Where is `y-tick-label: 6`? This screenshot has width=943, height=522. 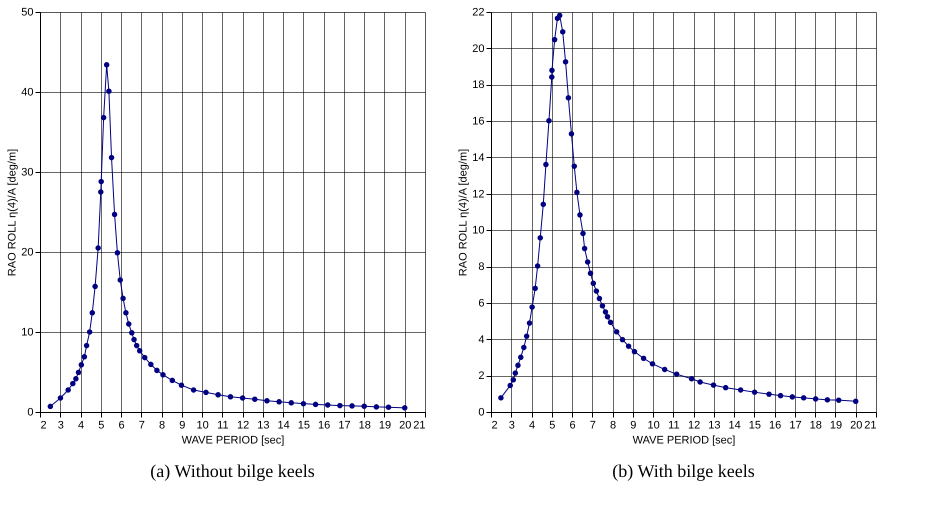 y-tick-label: 6 is located at coordinates (481, 303).